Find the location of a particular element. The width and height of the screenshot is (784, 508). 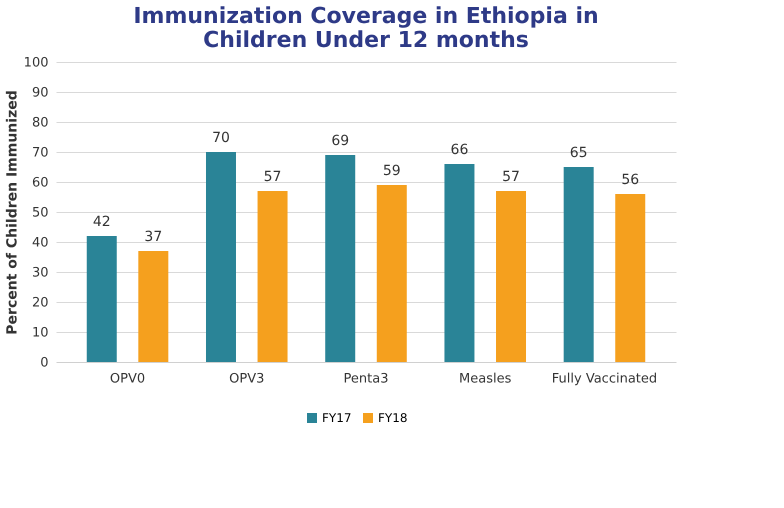

y-tick-label: 10 is located at coordinates (40, 333).